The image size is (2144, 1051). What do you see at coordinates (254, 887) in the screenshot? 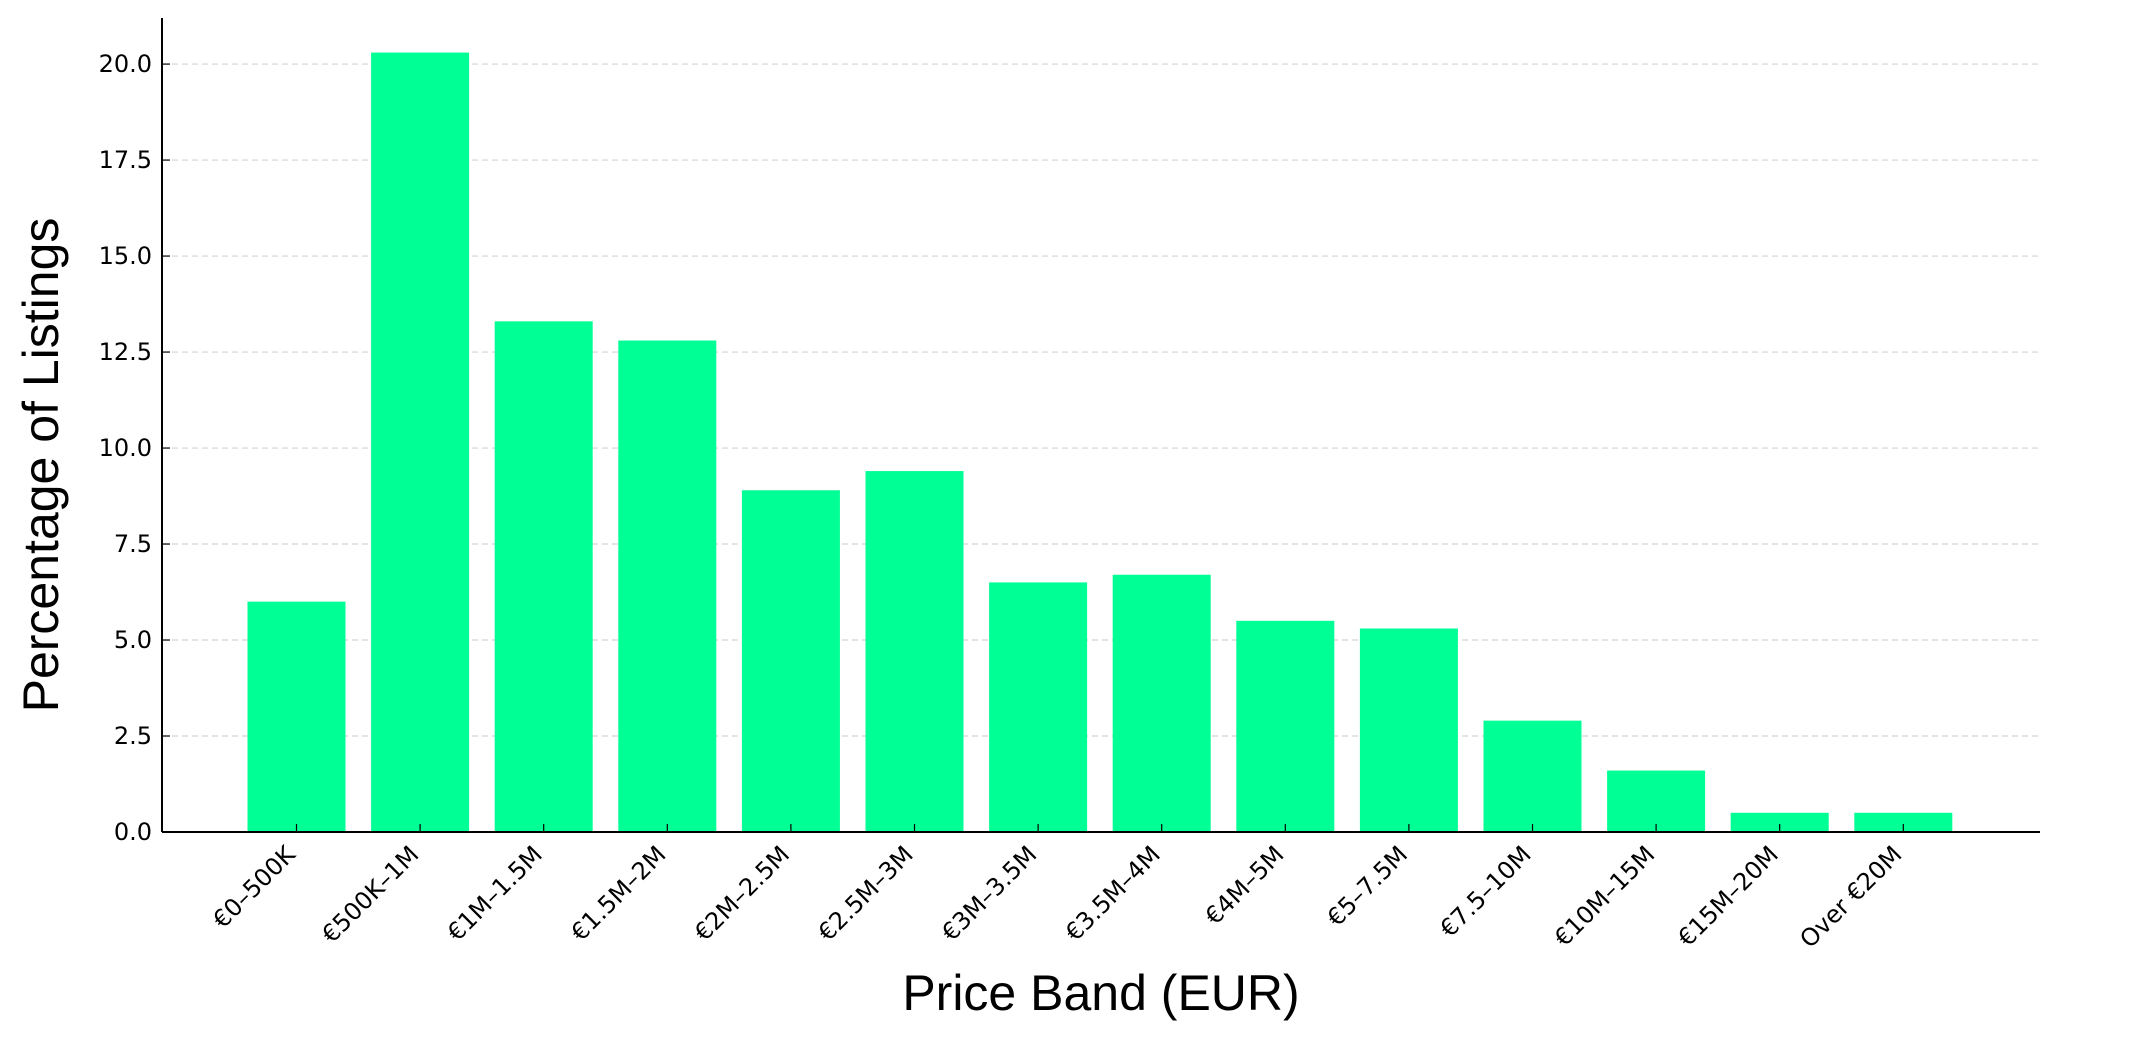
I see `x-tick-label: €0–500K` at bounding box center [254, 887].